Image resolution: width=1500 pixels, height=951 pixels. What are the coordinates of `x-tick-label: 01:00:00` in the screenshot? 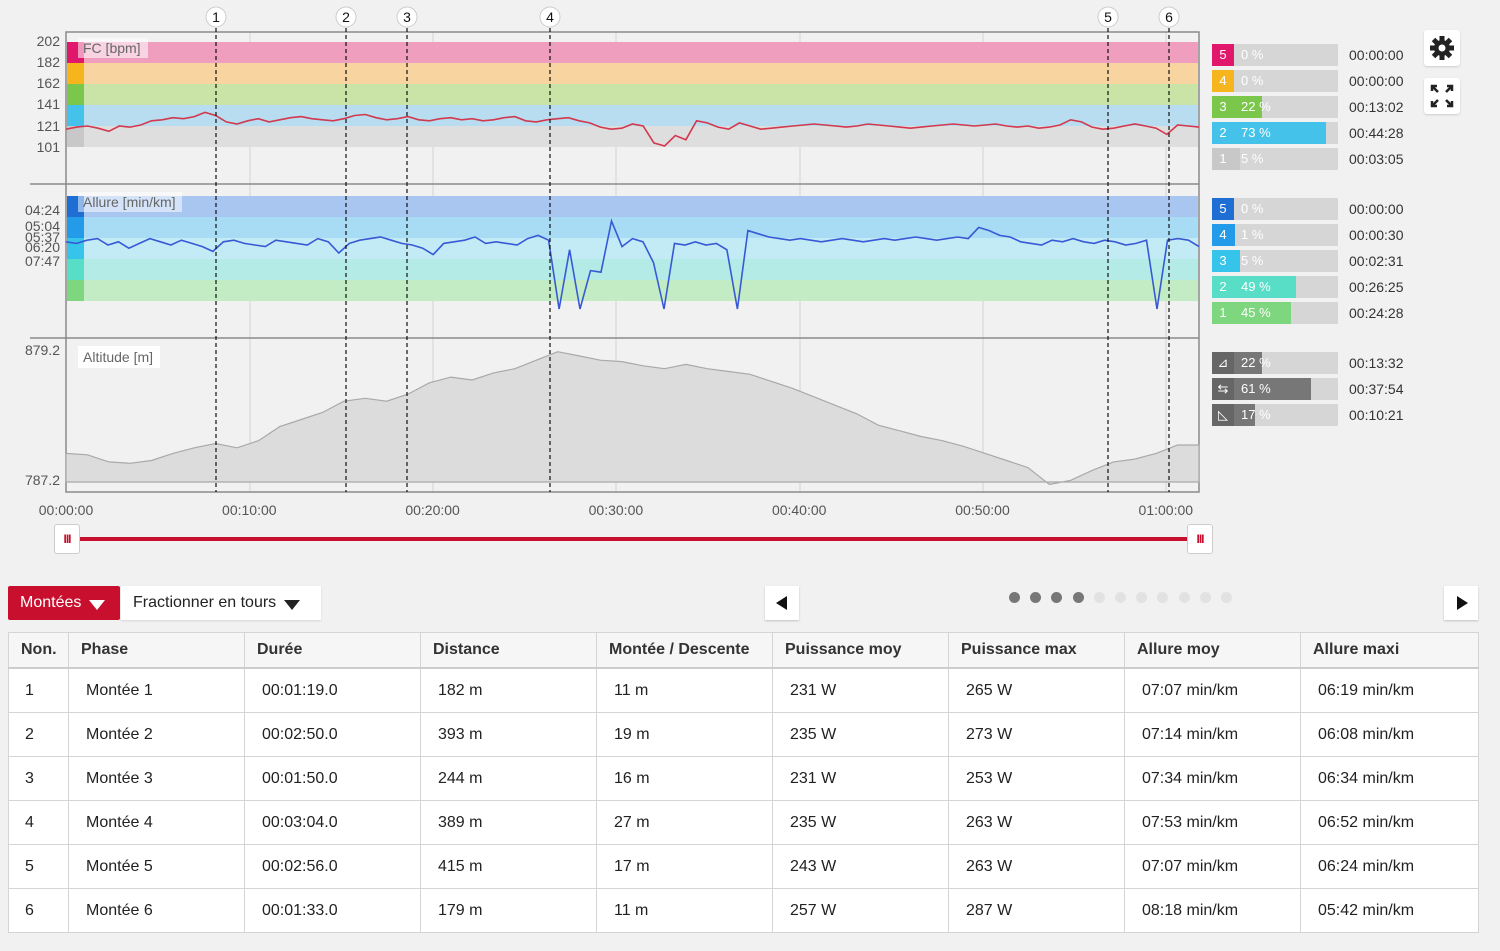 It's located at (1166, 510).